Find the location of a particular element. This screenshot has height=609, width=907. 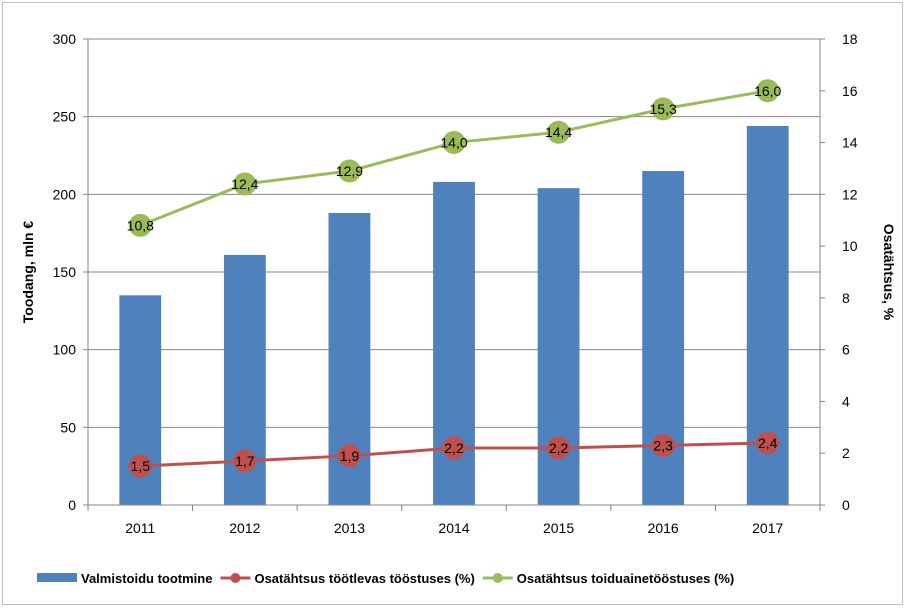

y2-tick-label: 12 is located at coordinates (850, 194).